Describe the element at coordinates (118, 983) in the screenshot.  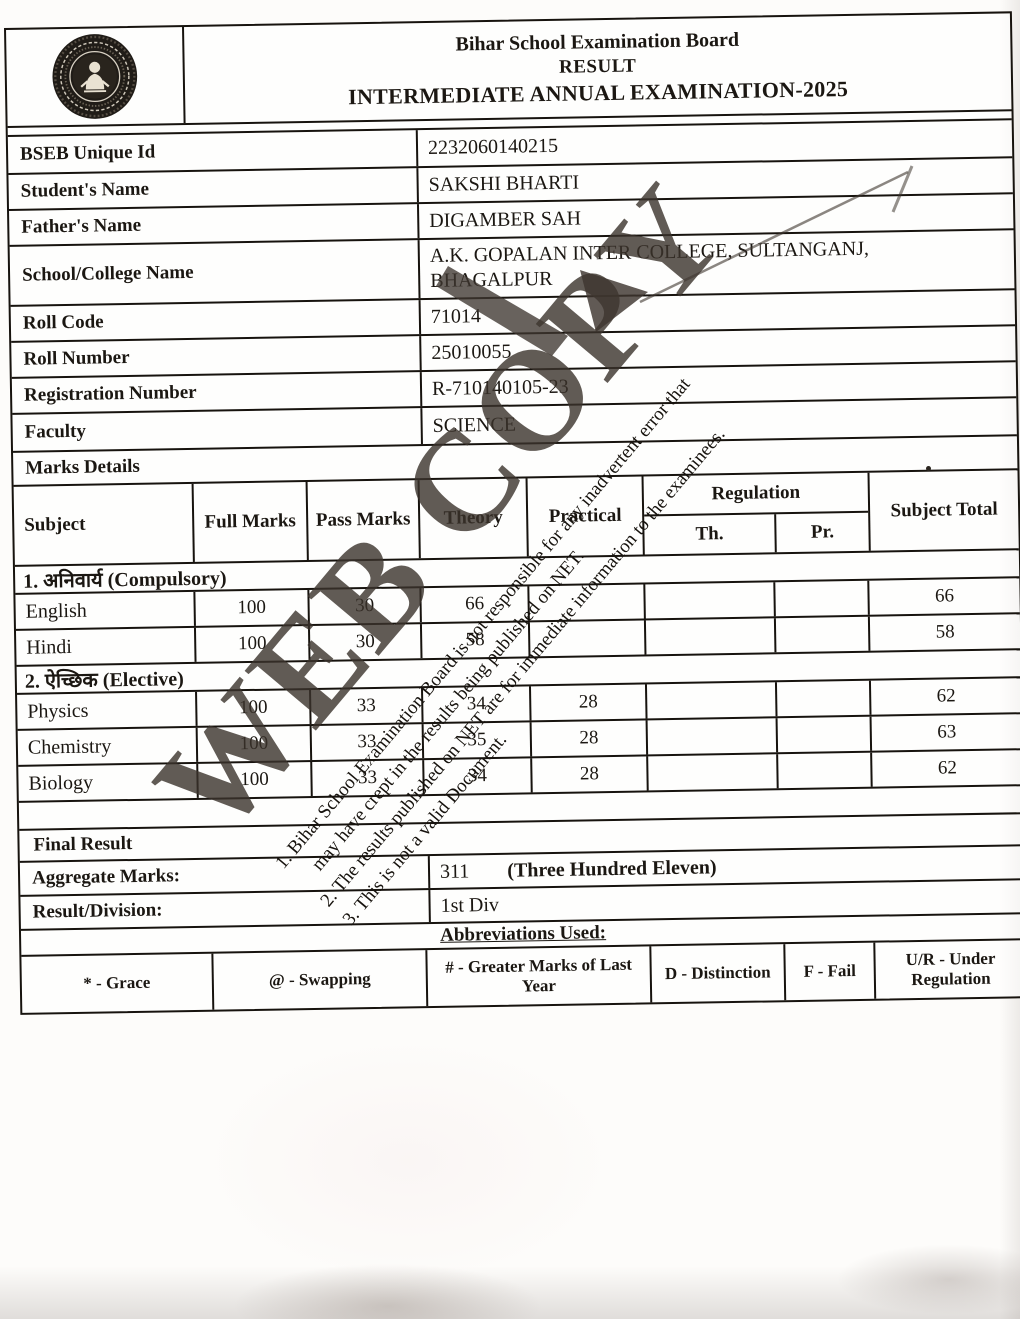
I see `abbrev-grace: * - Grace` at that location.